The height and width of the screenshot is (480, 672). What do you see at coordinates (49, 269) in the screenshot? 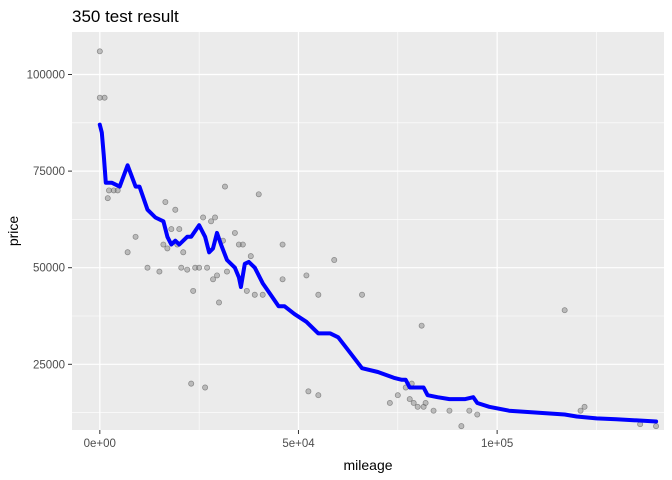
I see `y-tick-label: 50000` at bounding box center [49, 269].